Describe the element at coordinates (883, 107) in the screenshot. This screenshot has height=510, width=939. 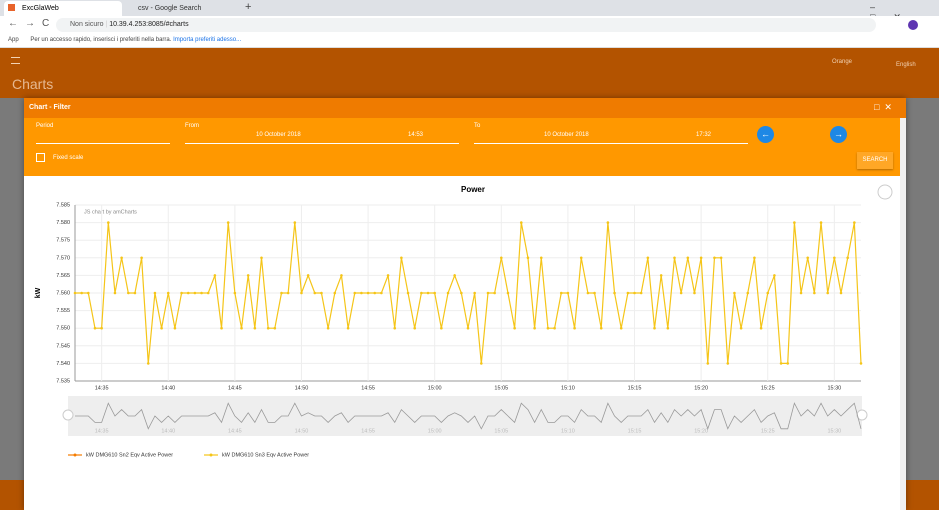
I see `dialog-controls: □ ✕` at that location.